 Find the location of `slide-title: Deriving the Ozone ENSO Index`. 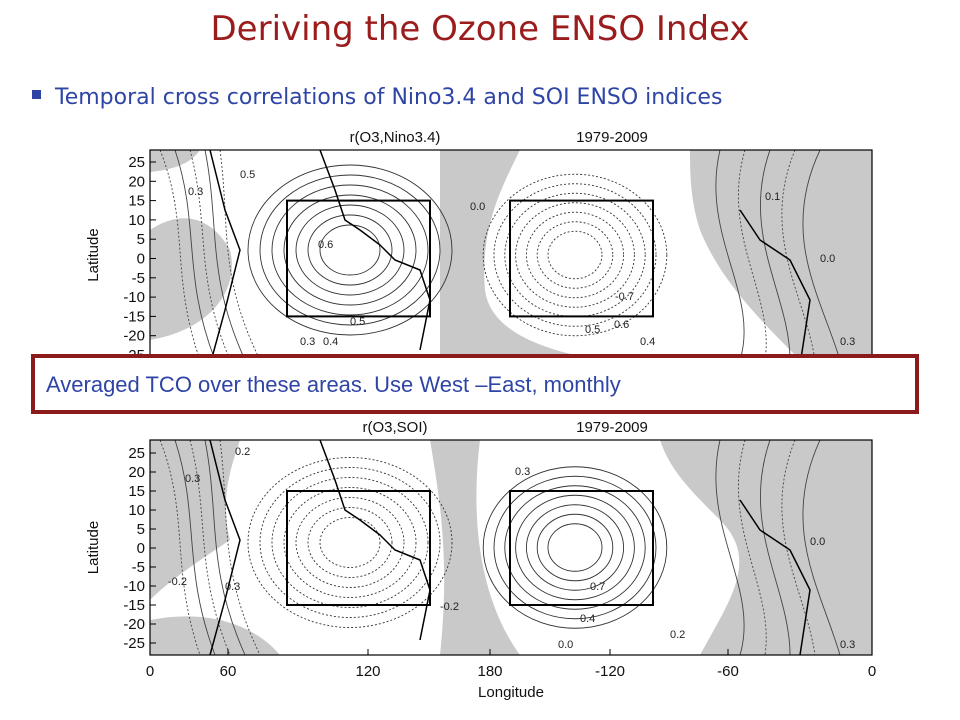

slide-title: Deriving the Ozone ENSO Index is located at coordinates (480, 29).